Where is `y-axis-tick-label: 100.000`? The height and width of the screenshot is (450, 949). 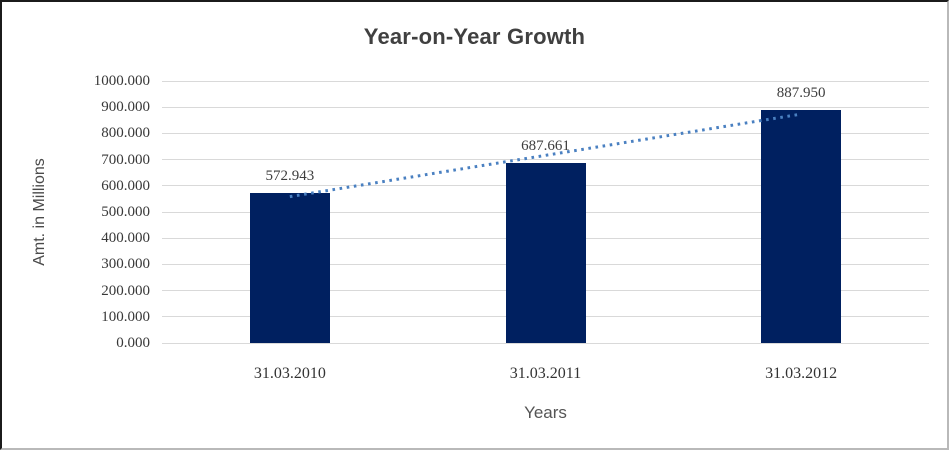
y-axis-tick-label: 100.000 is located at coordinates (125, 316).